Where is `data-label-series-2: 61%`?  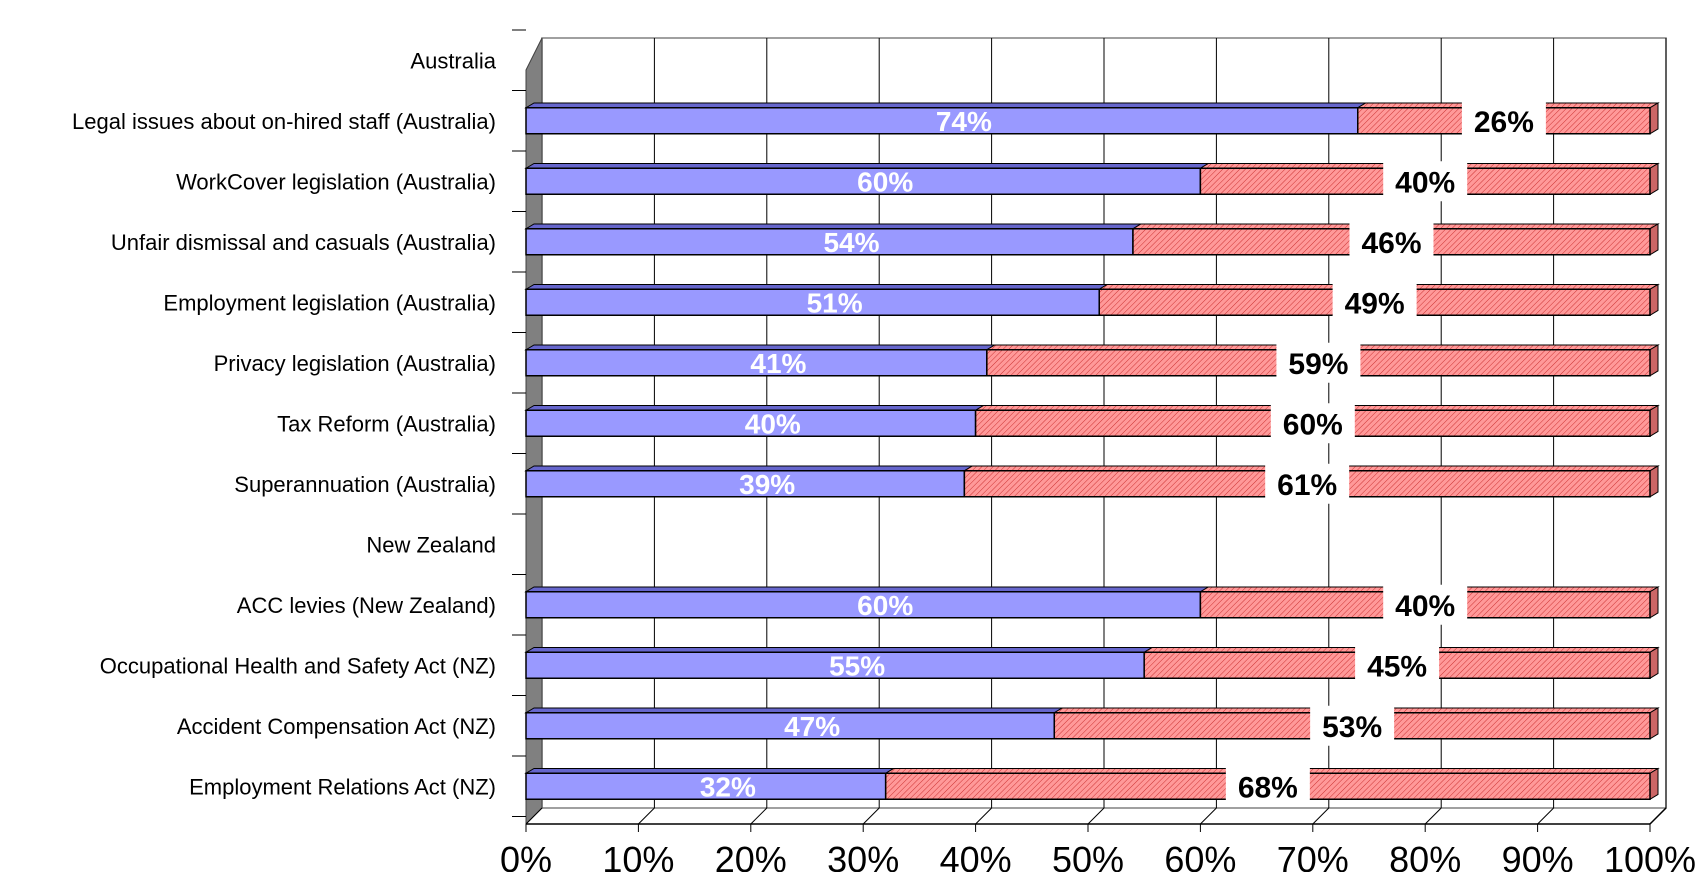 data-label-series-2: 61% is located at coordinates (1307, 485).